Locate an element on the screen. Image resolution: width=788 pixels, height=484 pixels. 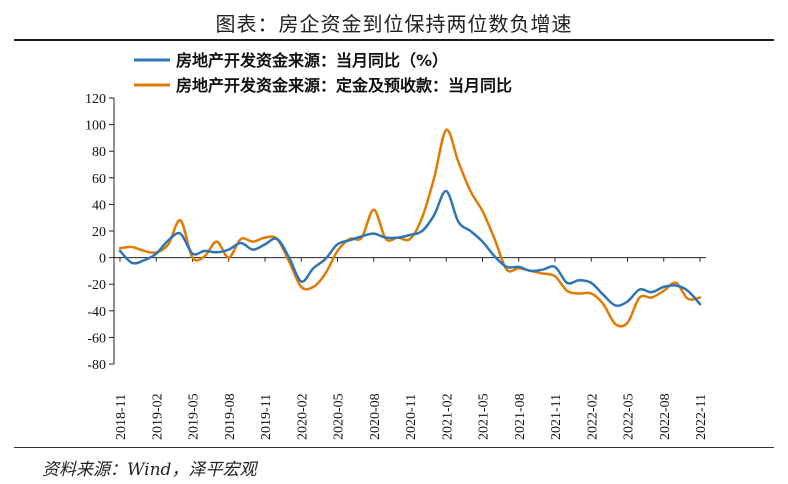
x-tick-label: 2022-08 is located at coordinates (665, 416).